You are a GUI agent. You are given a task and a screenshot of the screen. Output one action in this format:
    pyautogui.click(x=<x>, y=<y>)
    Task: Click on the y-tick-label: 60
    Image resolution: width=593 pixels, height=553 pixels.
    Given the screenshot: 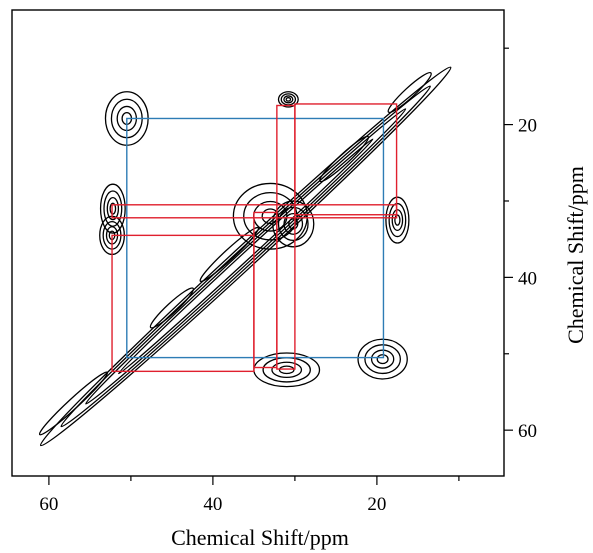 What is the action you would take?
    pyautogui.click(x=527, y=431)
    